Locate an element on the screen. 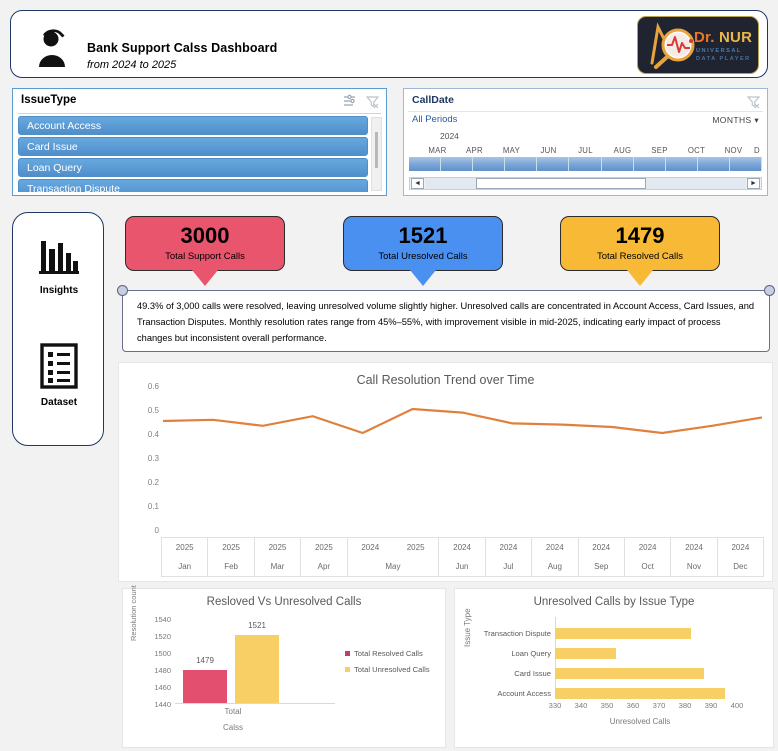 The image size is (778, 751). scroll-left-icon: ◄ is located at coordinates (417, 183).